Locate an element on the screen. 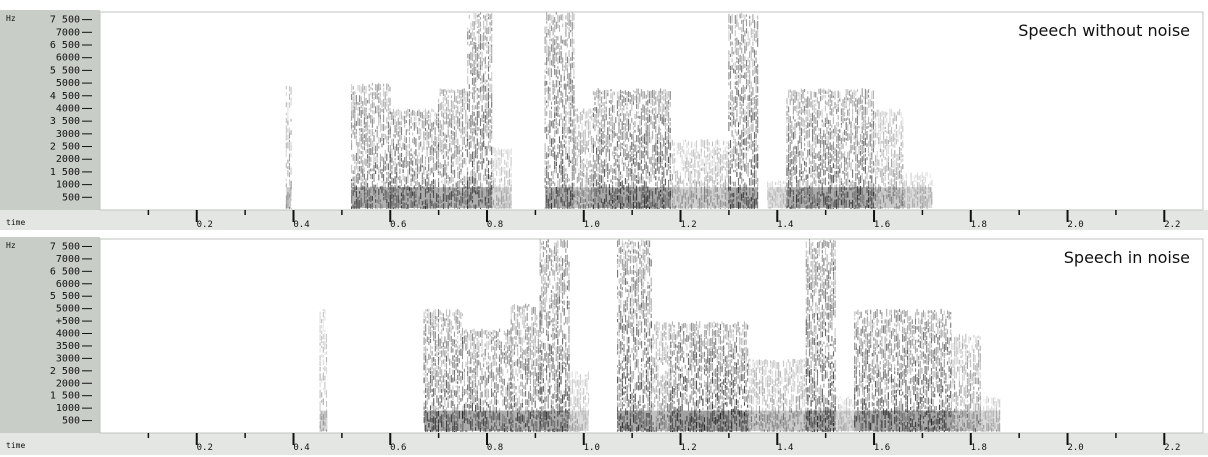 The width and height of the screenshot is (1208, 457). chart-title: Speech in noise is located at coordinates (1127, 257).